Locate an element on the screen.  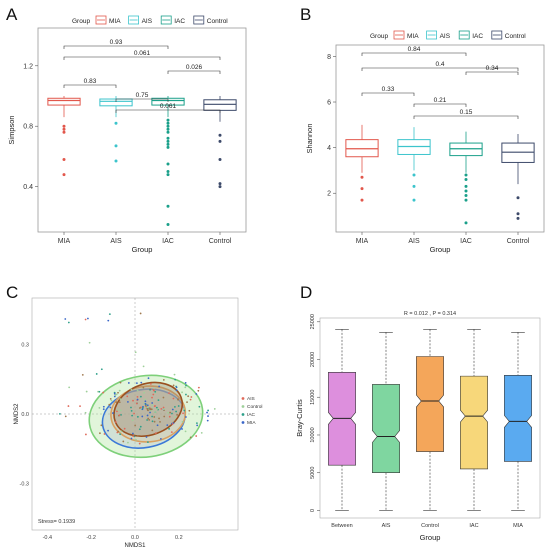
box-ais is located at coordinates (386, 421).